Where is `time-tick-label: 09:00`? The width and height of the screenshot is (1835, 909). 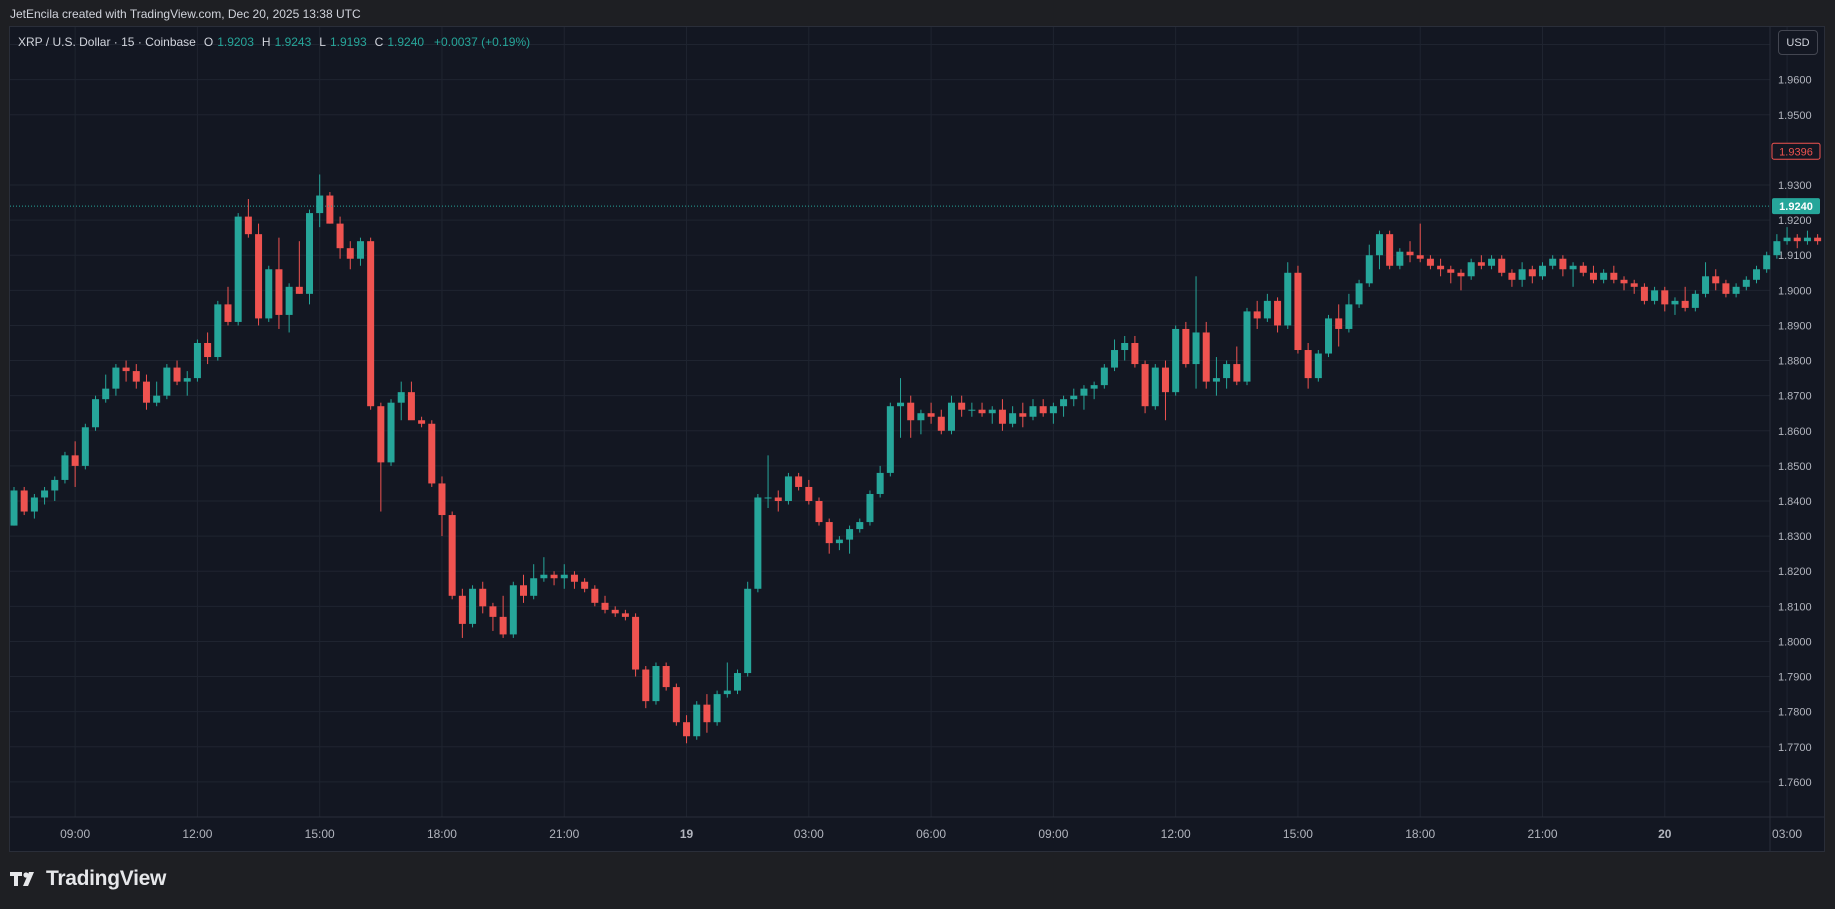
time-tick-label: 09:00 is located at coordinates (1053, 834).